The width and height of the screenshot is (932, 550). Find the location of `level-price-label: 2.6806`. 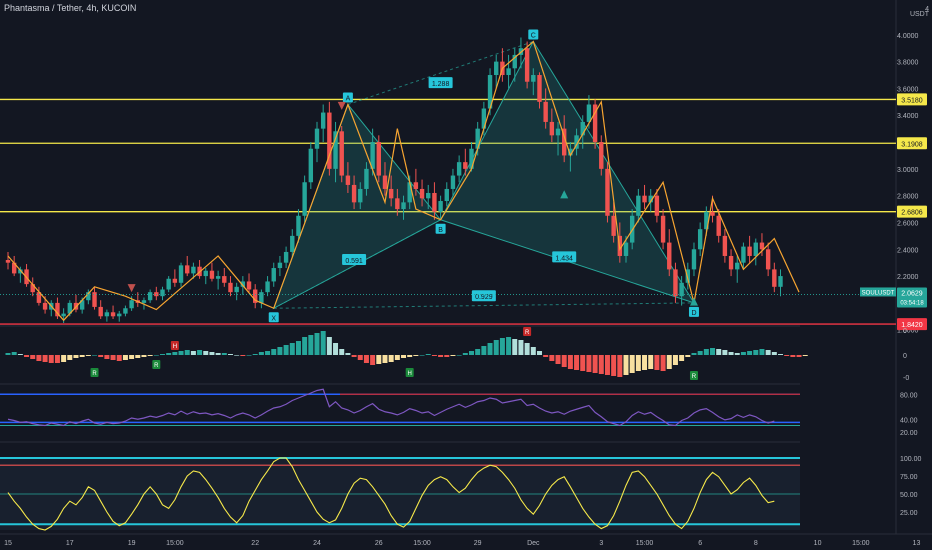

level-price-label: 2.6806 is located at coordinates (912, 213).